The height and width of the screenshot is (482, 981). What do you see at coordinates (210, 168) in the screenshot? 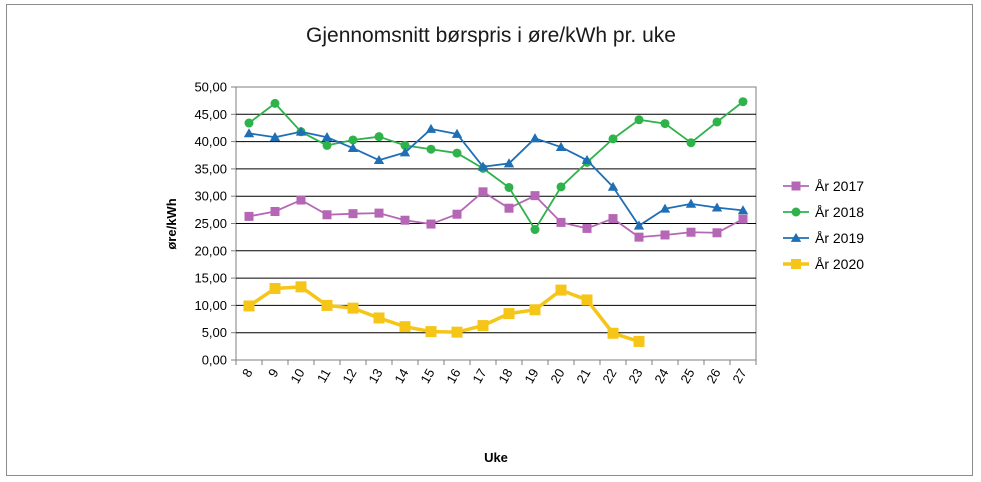
I see `y-tick-label: 35,00` at bounding box center [210, 168].